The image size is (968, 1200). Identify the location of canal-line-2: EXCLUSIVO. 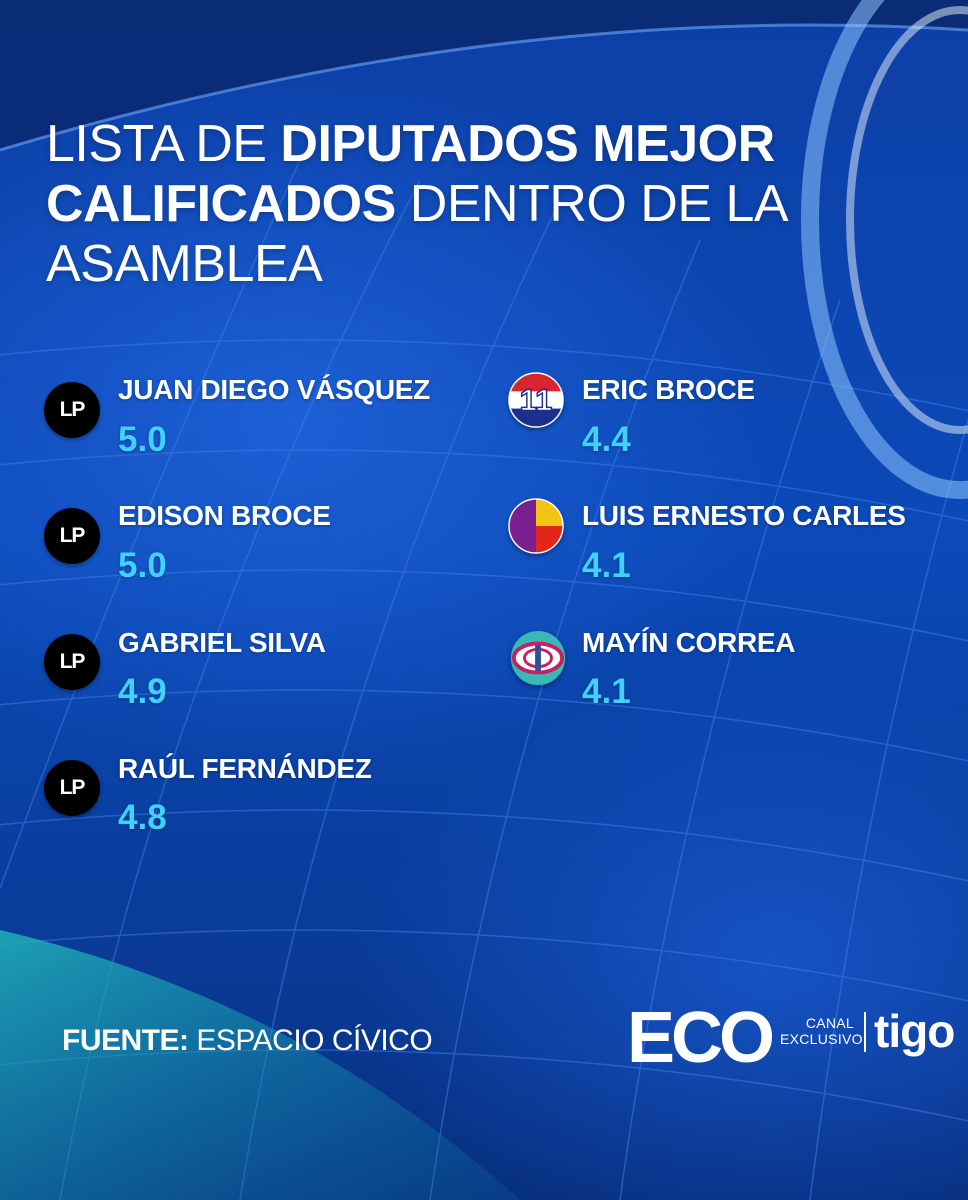
(821, 1039).